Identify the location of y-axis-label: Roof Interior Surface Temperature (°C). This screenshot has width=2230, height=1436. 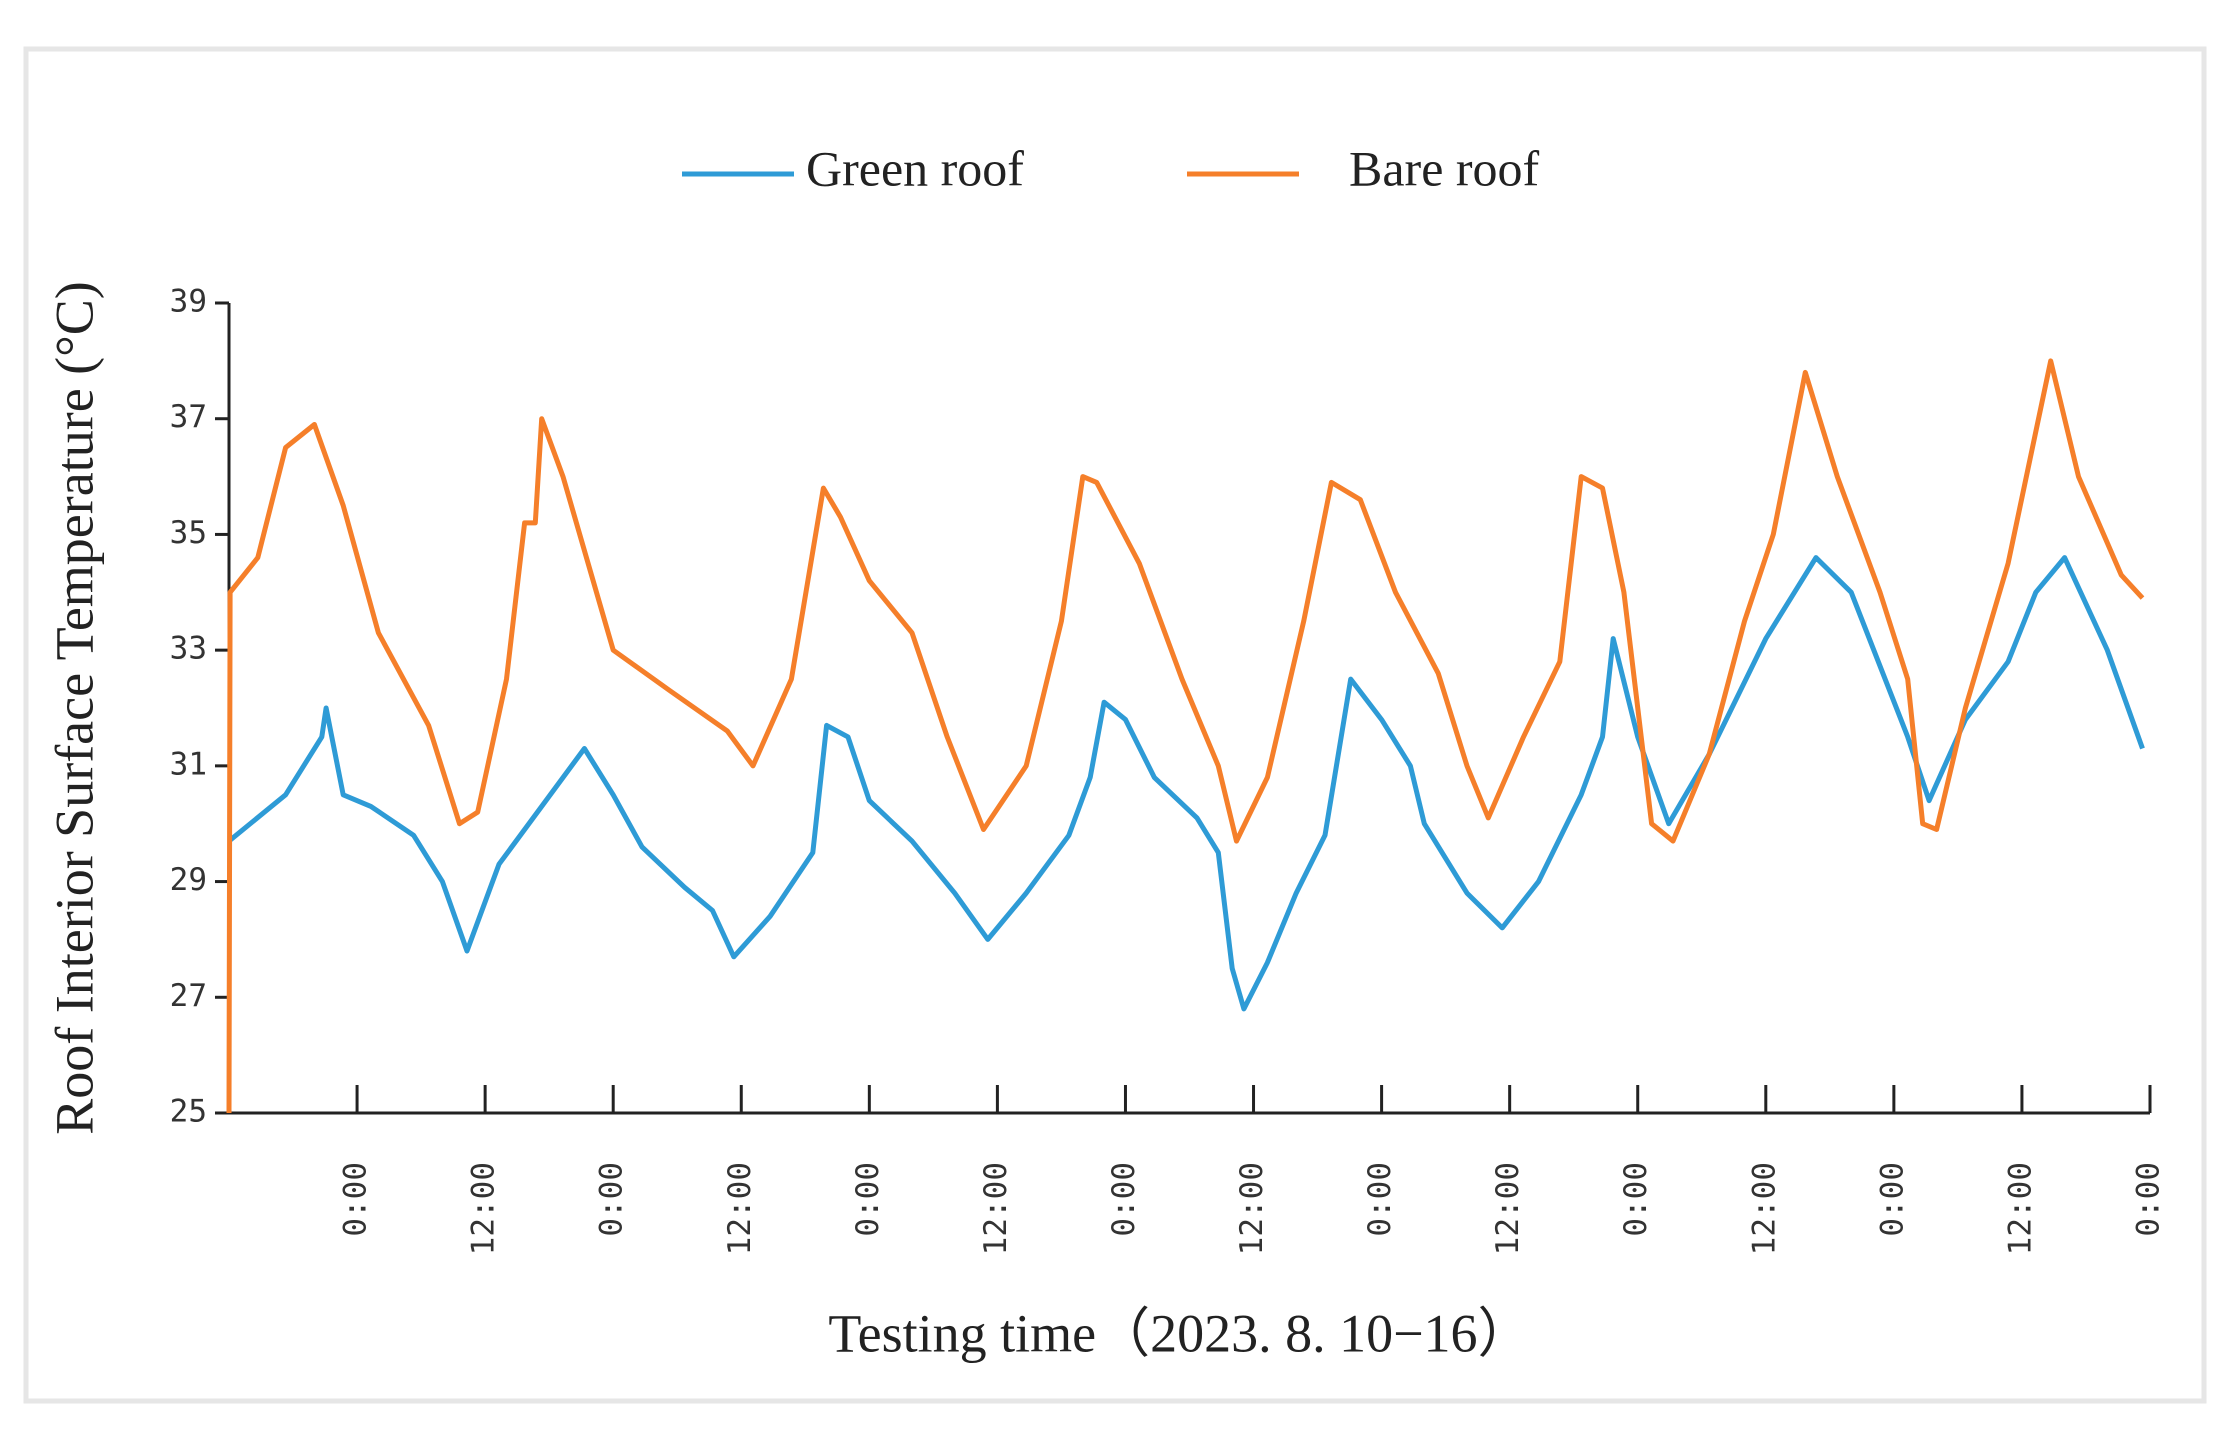
(74, 707).